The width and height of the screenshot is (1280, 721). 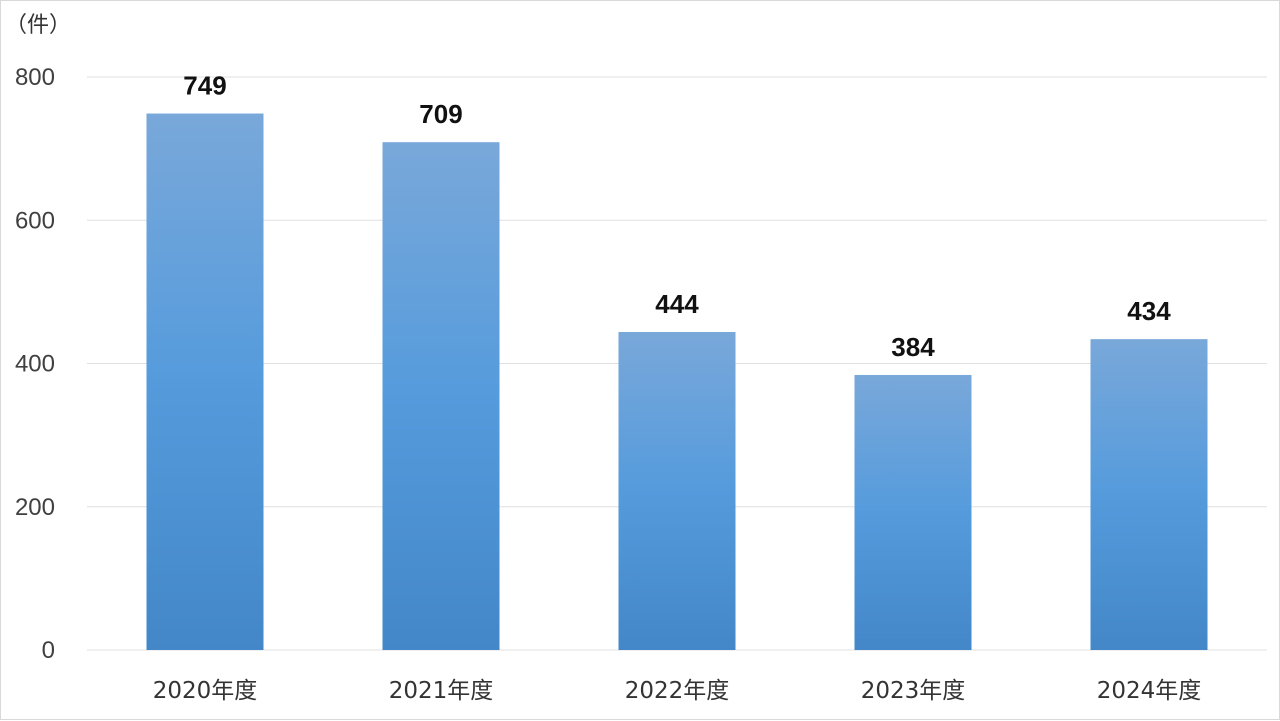 What do you see at coordinates (913, 347) in the screenshot?
I see `data-label: 384` at bounding box center [913, 347].